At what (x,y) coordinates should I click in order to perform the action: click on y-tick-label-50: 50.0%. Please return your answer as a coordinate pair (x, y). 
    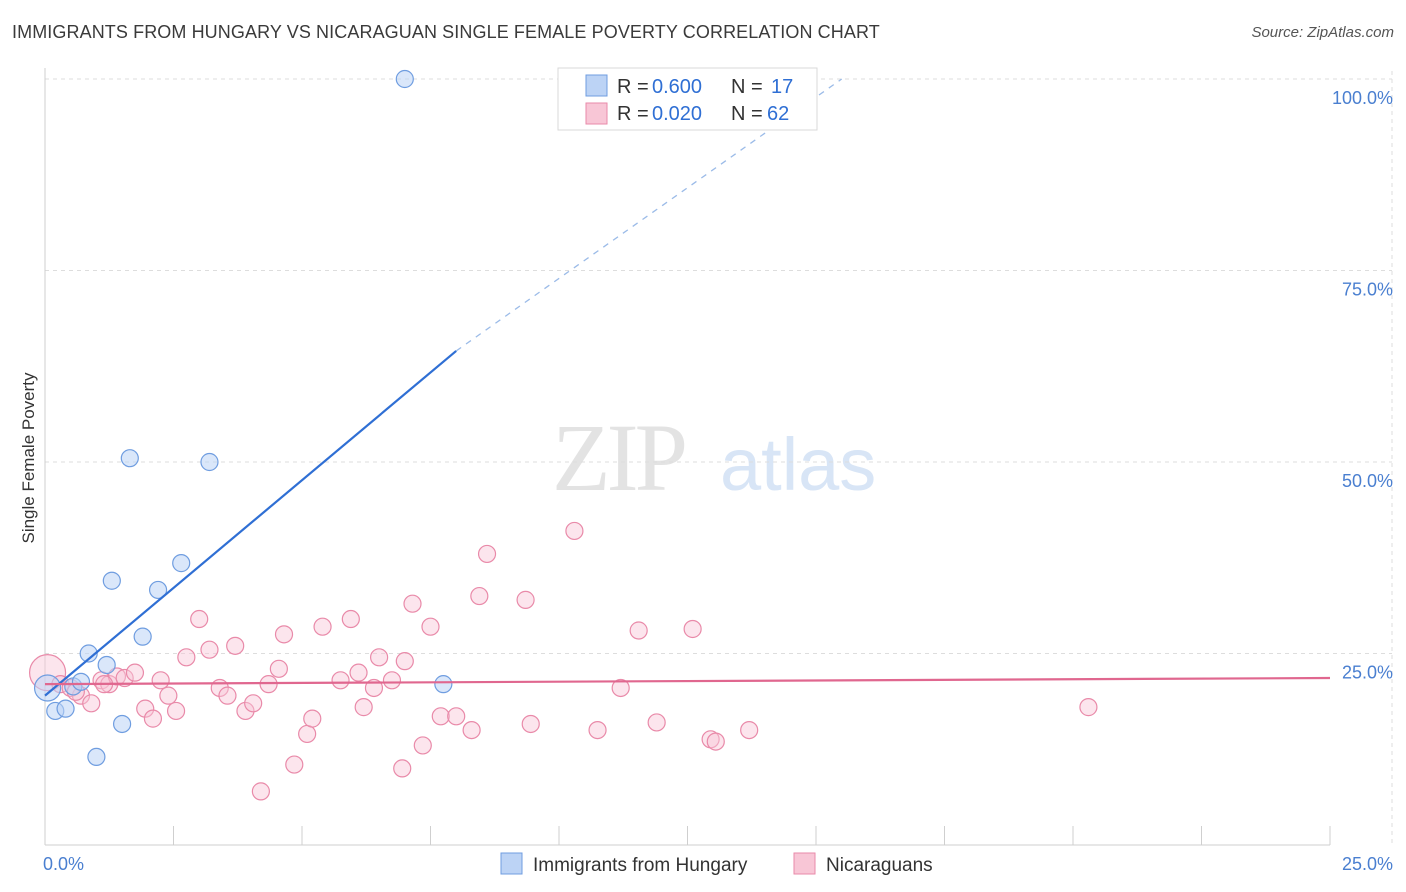
    Looking at the image, I should click on (1367, 481).